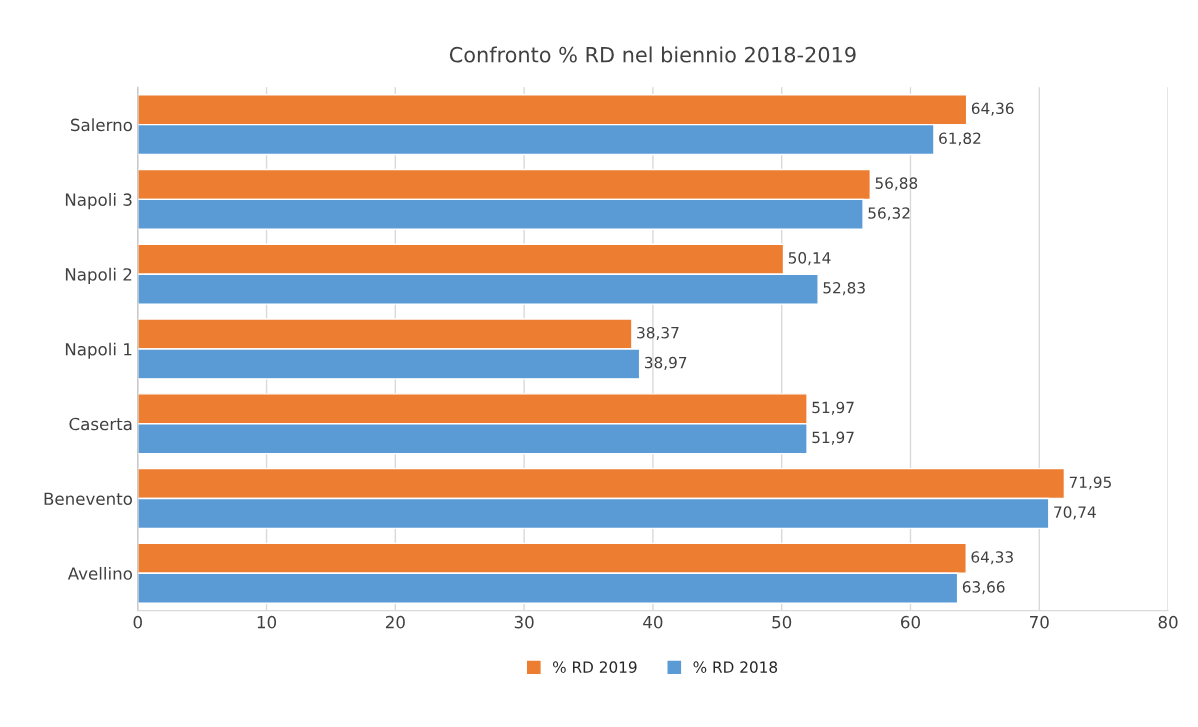 Image resolution: width=1198 pixels, height=727 pixels. I want to click on chart-title: Confronto % RD nel biennio 2018-2019, so click(652, 54).